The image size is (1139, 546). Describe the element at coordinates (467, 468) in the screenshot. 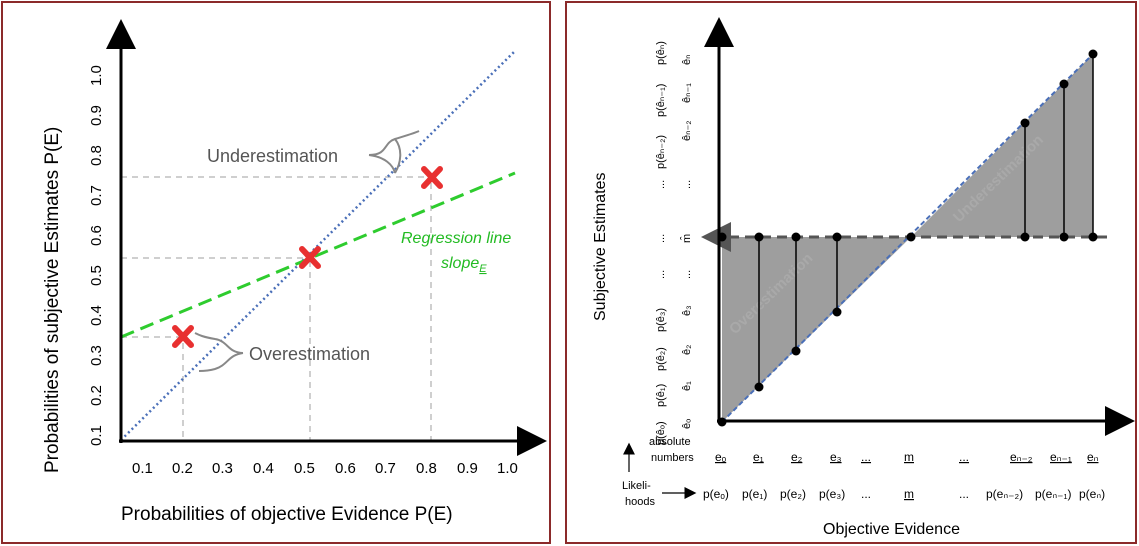

I see `x-tick: 0.9` at that location.